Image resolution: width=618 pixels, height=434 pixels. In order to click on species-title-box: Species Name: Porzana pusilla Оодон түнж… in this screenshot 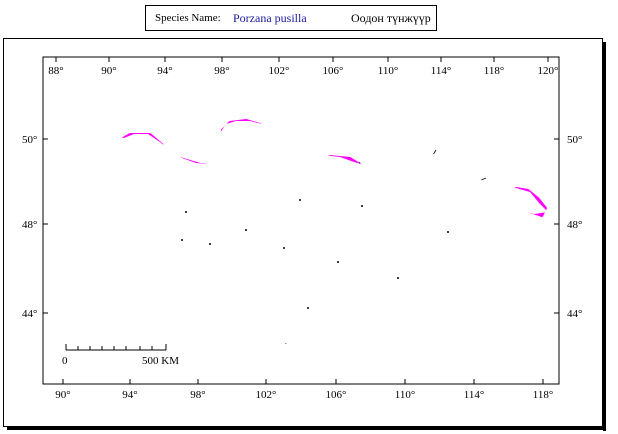, I will do `click(291, 18)`.